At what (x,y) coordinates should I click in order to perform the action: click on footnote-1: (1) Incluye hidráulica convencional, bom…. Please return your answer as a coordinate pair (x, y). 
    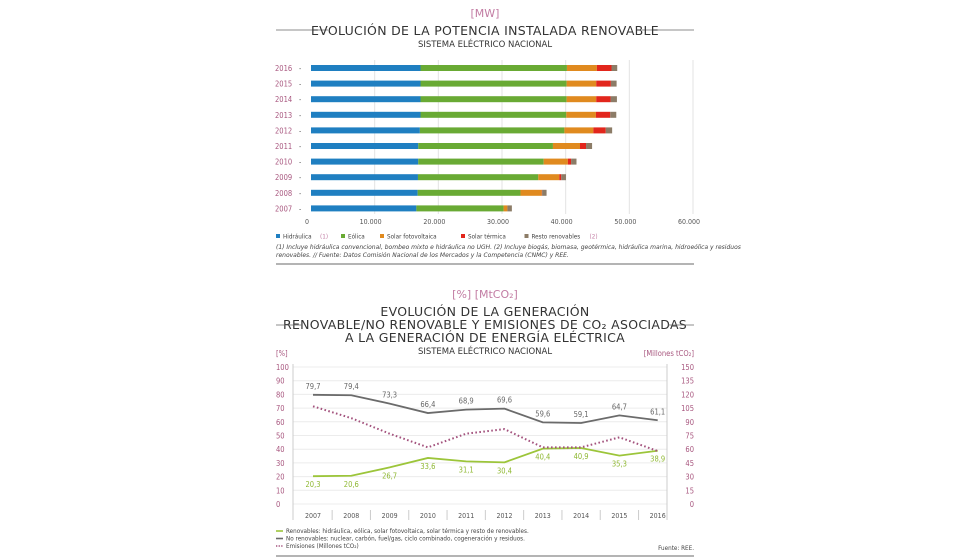
    Looking at the image, I should click on (508, 247).